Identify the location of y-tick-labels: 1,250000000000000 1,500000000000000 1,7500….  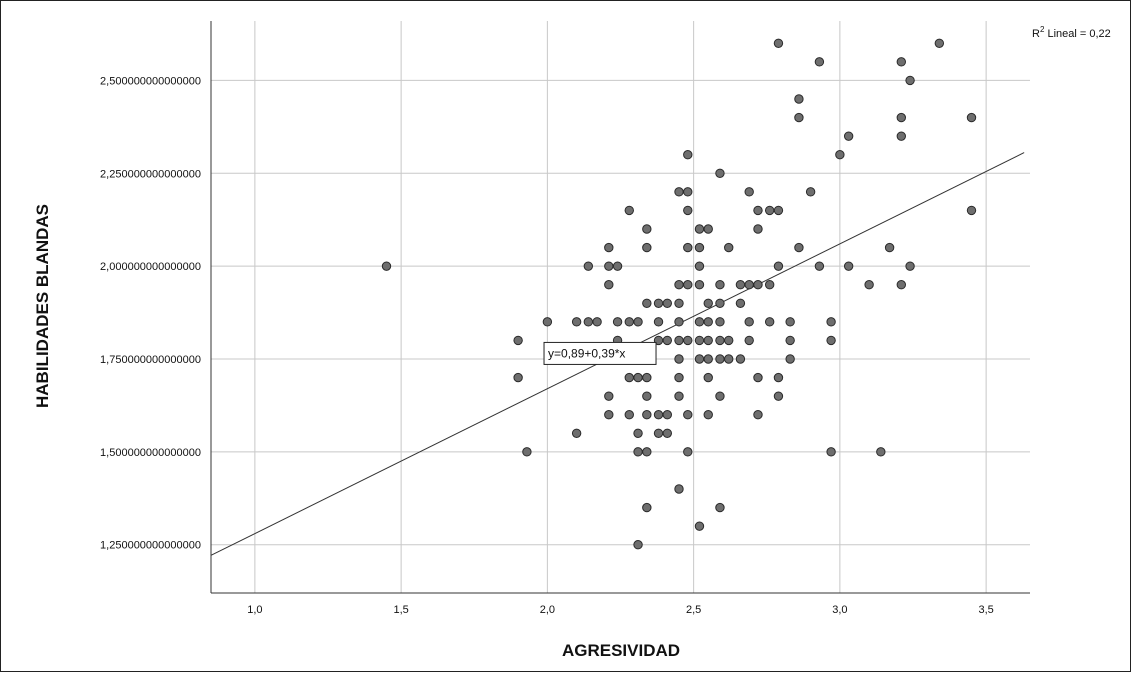
(150, 313).